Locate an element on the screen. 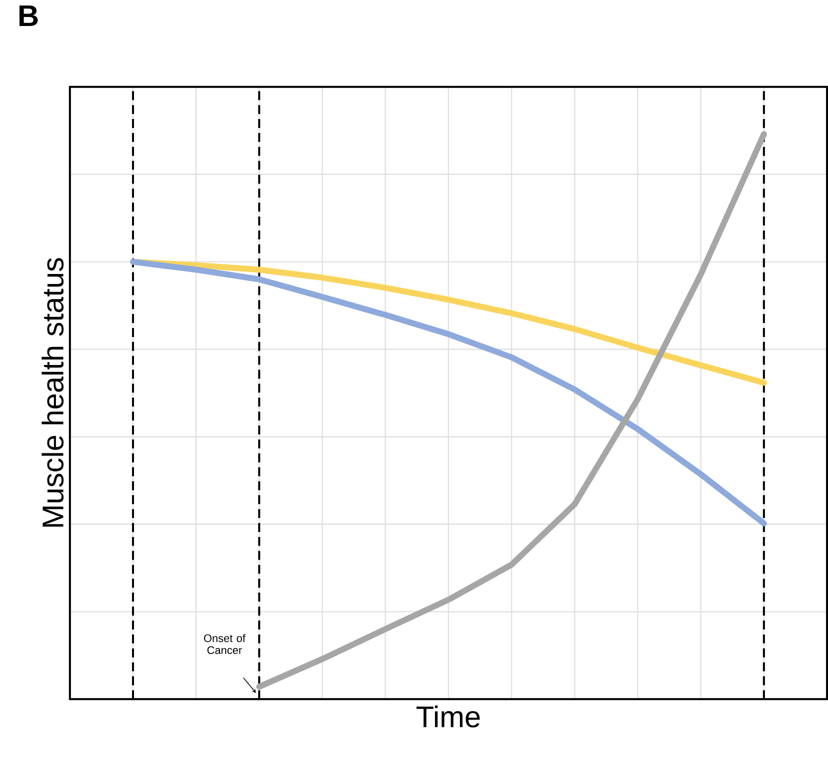 The image size is (828, 761). y-axis-title: Muscle health status is located at coordinates (53, 392).